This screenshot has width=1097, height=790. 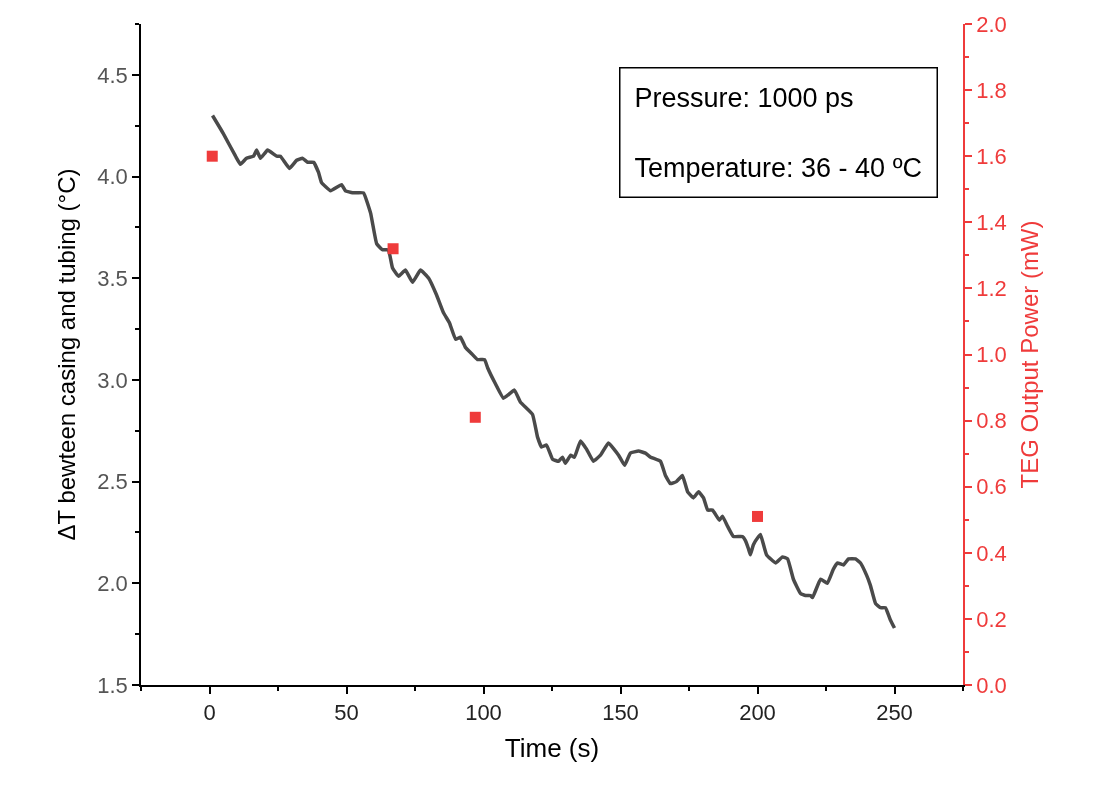 I want to click on y-tick-label: 2.5, so click(x=112, y=482).